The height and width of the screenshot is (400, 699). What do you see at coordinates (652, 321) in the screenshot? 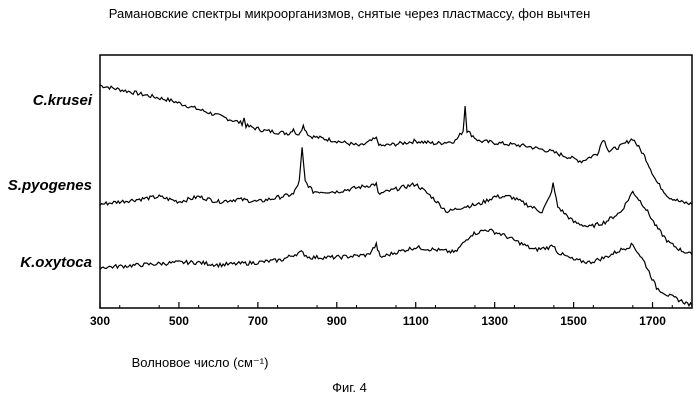
I see `x-tick-label: 1700` at bounding box center [652, 321].